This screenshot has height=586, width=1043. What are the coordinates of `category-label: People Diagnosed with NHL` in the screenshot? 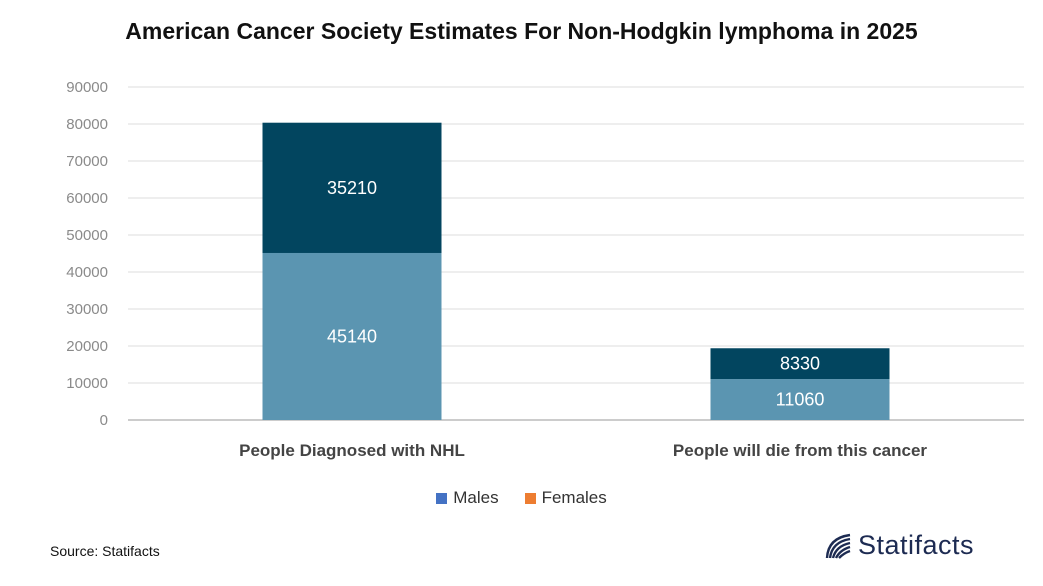 It's located at (352, 450).